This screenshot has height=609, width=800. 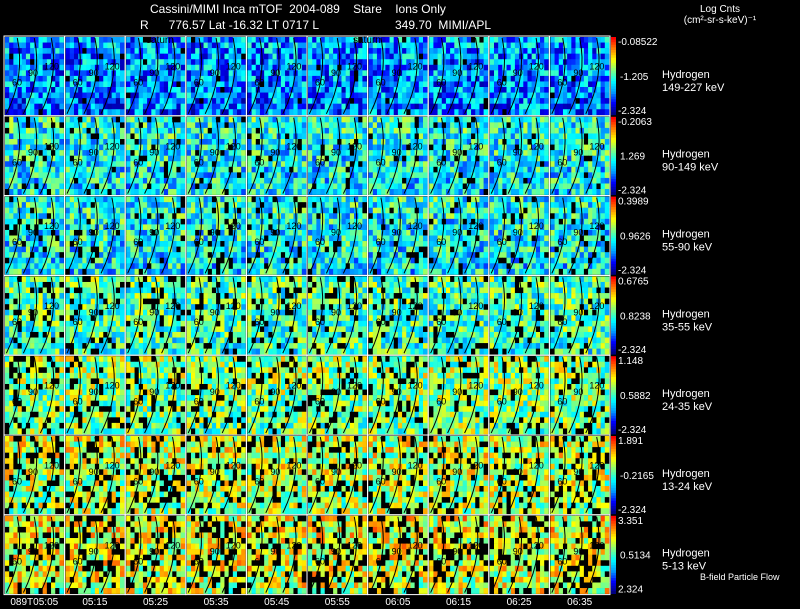 What do you see at coordinates (720, 20) in the screenshot?
I see `colorbar-units-line-2: (cm²-sr-s-keV)⁻¹` at bounding box center [720, 20].